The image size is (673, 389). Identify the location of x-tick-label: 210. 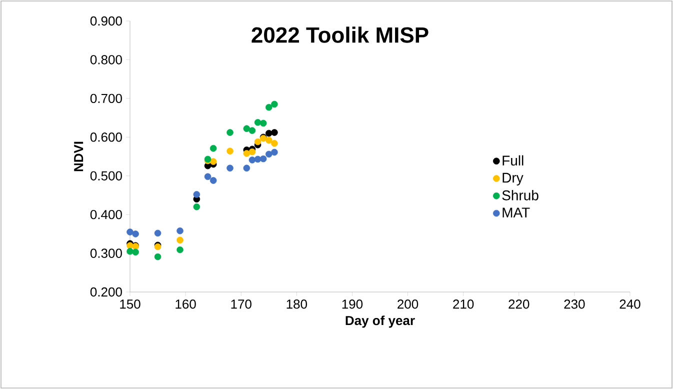
(463, 304).